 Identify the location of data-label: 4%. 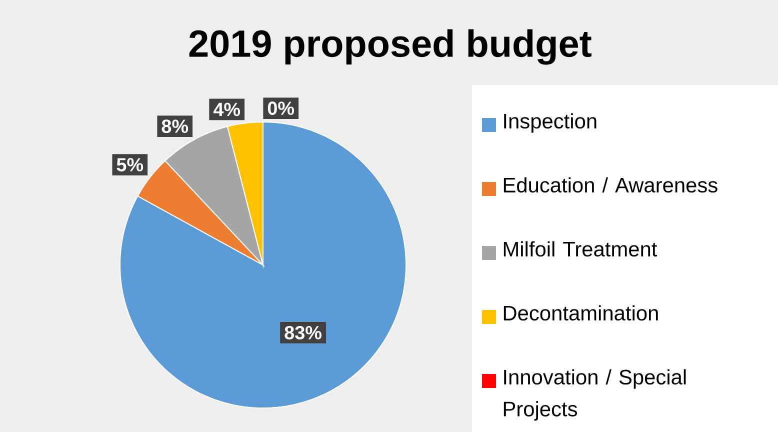
(226, 109).